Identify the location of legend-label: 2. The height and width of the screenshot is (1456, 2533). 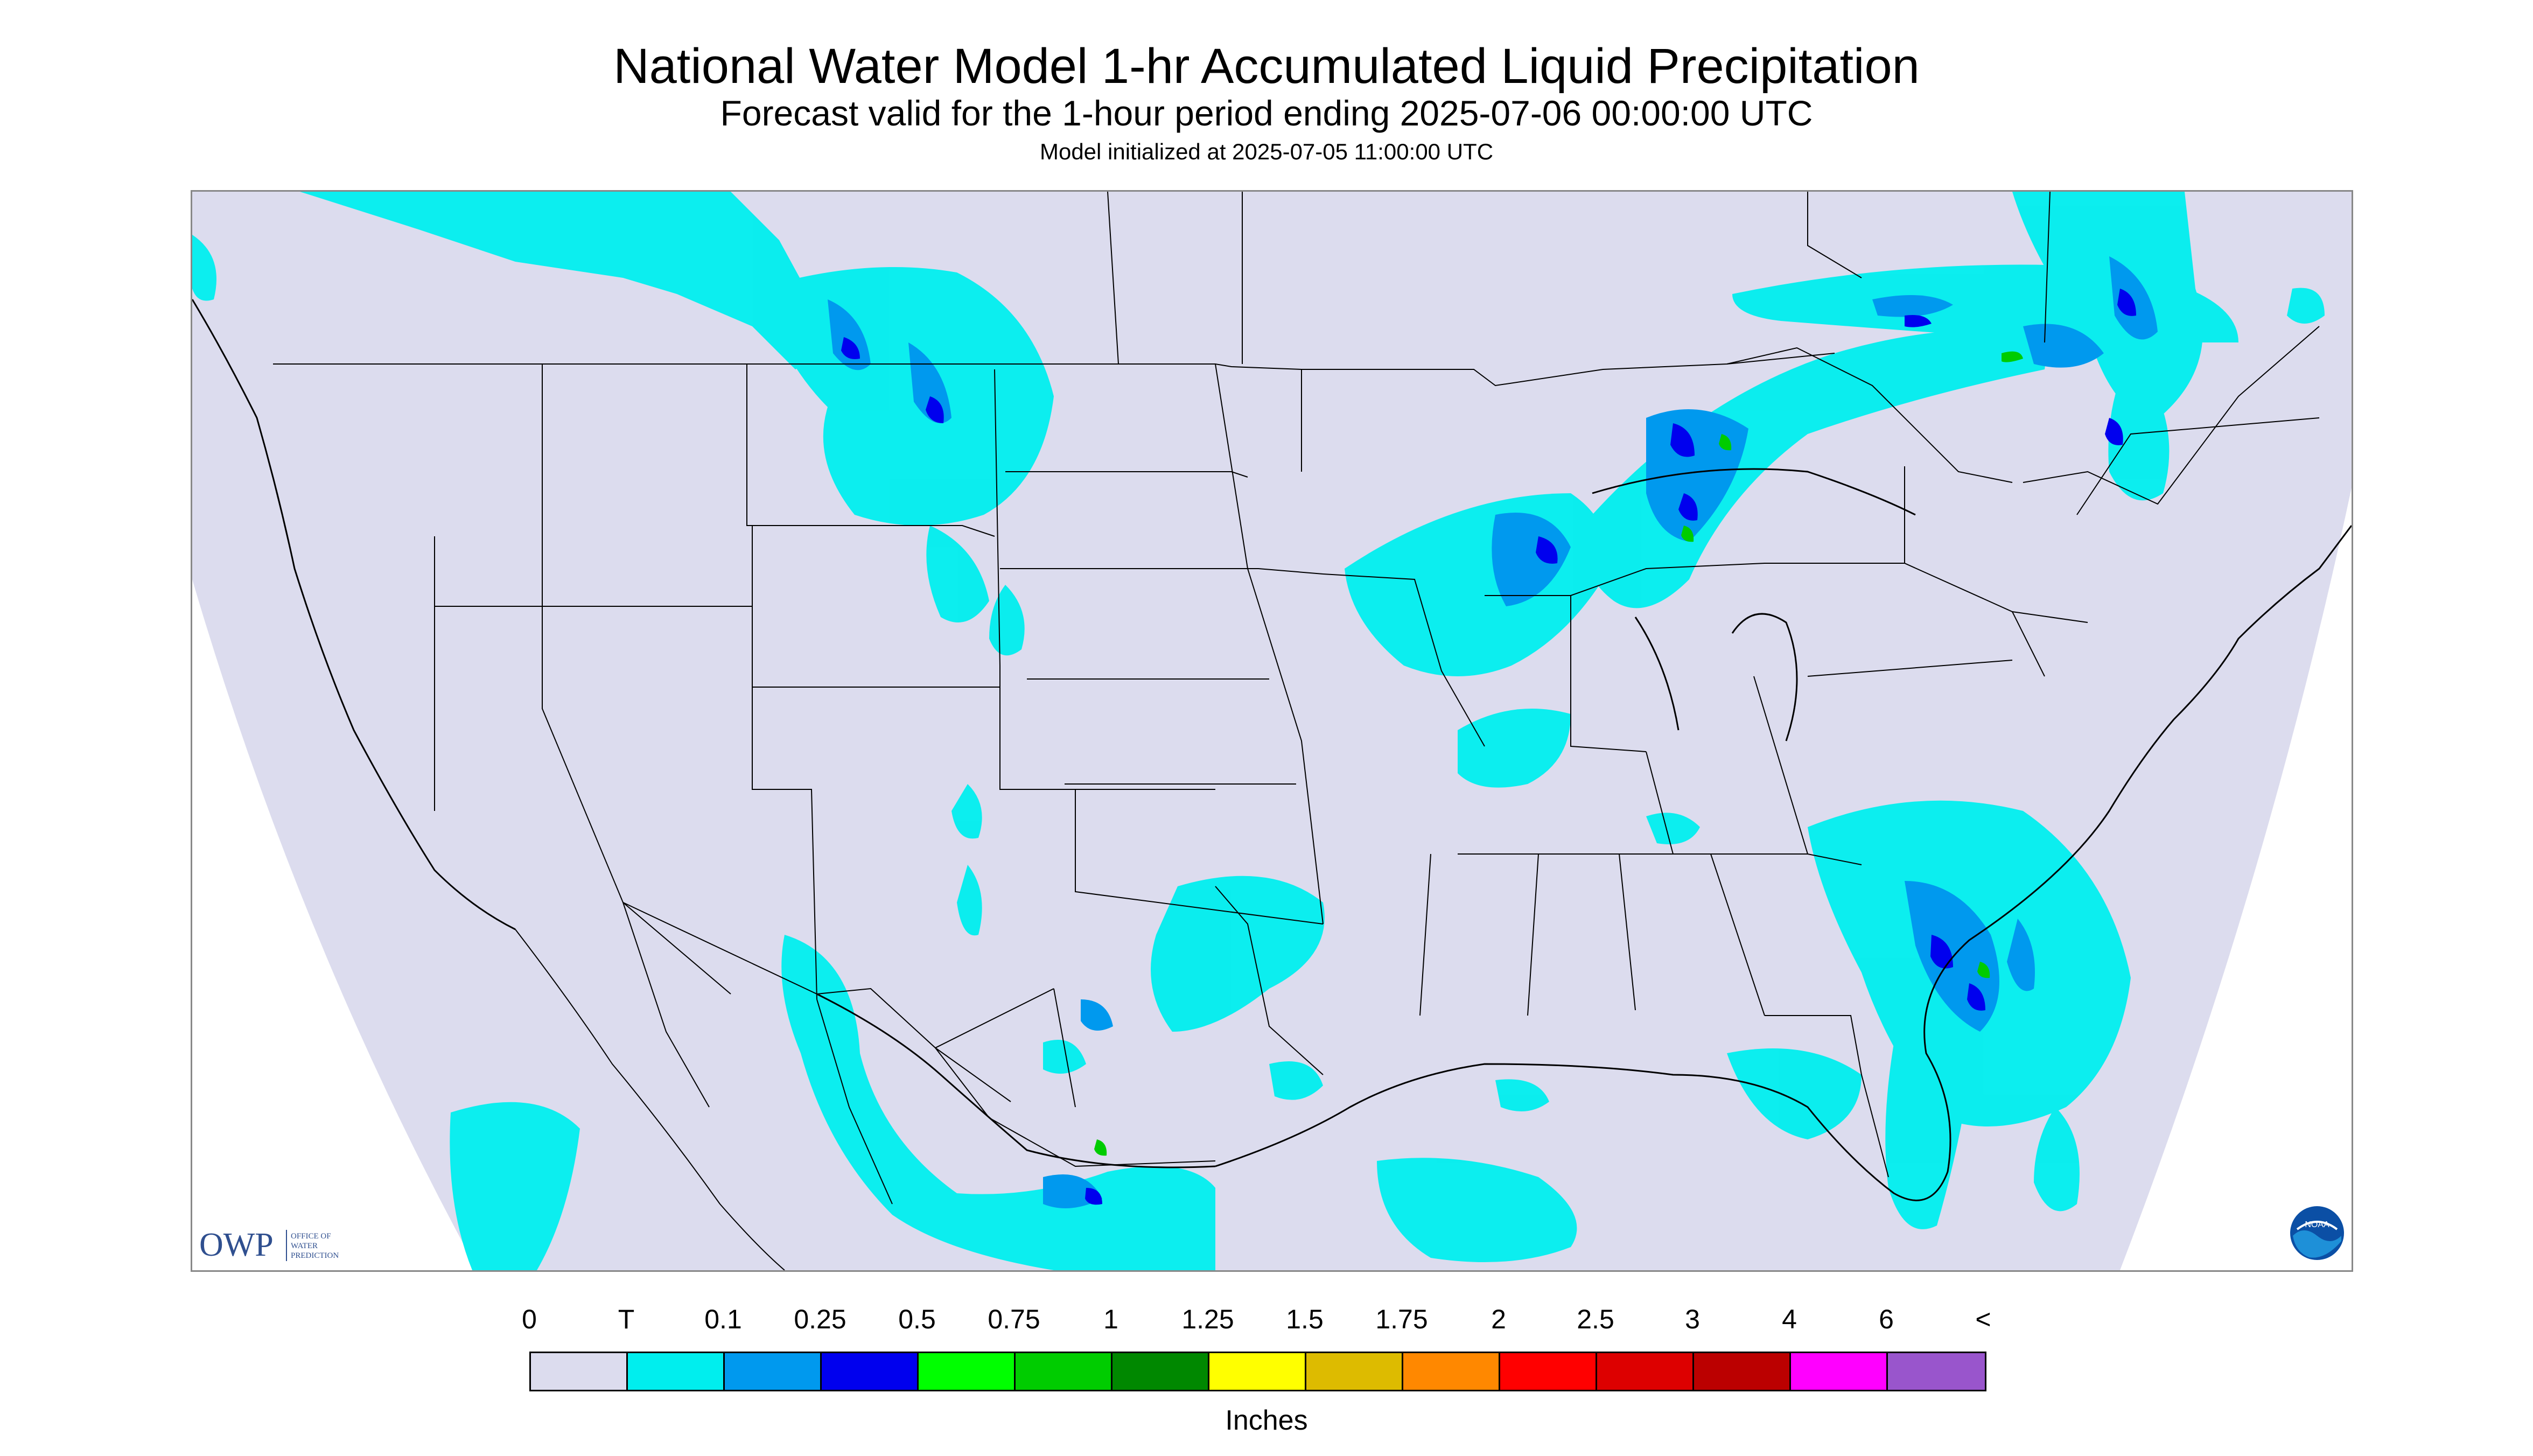
(1498, 1319).